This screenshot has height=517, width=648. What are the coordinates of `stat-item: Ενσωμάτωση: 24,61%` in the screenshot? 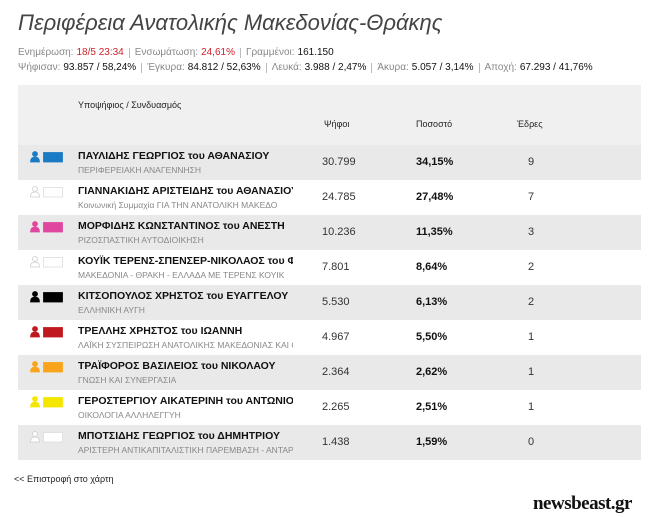 It's located at (184, 52).